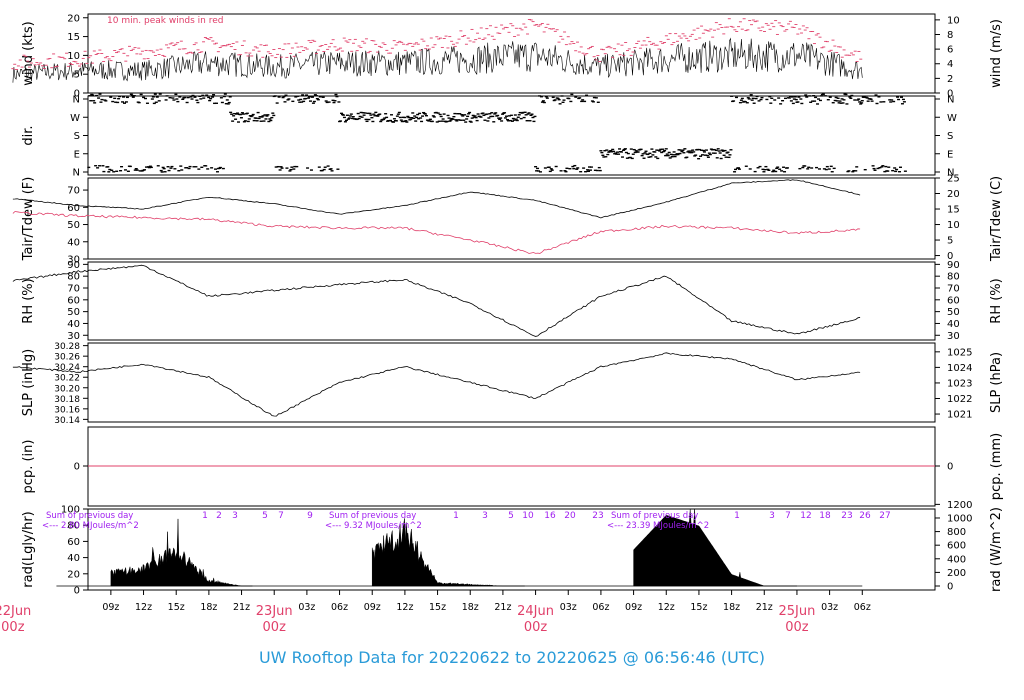 Image resolution: width=1024 pixels, height=700 pixels. Describe the element at coordinates (950, 467) in the screenshot. I see `pcp-right-tick-label: 0` at that location.